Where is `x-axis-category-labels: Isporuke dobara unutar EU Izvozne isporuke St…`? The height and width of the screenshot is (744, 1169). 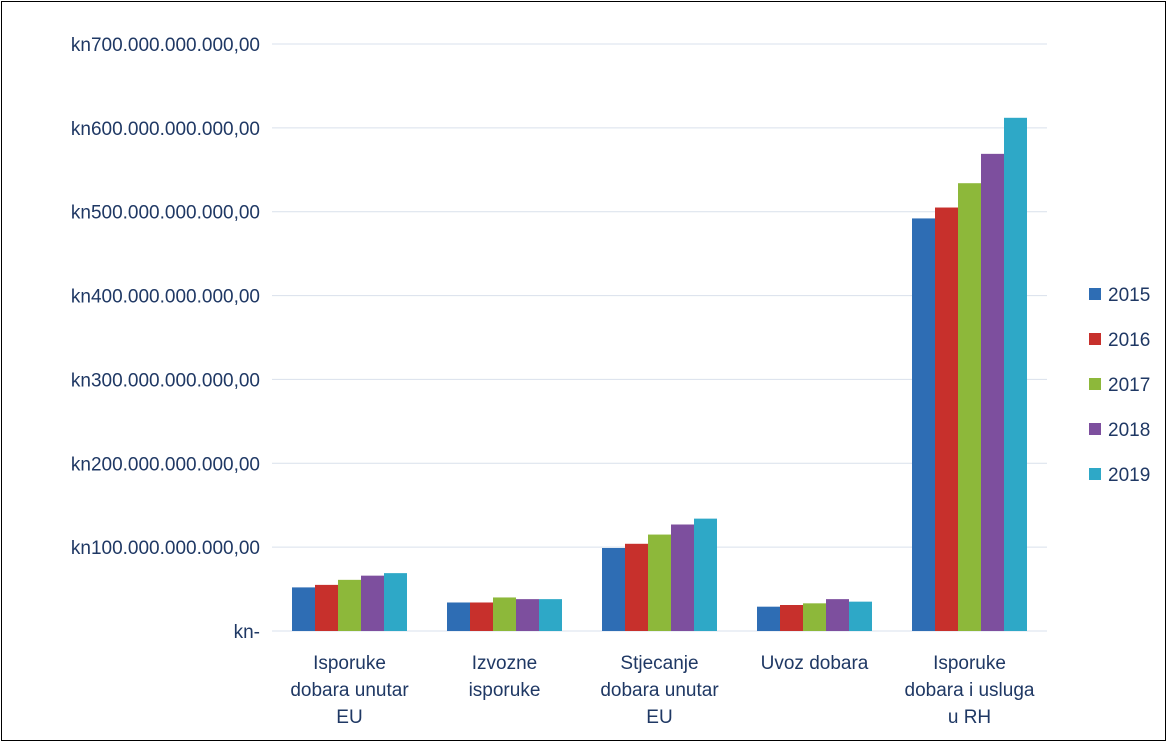 x-axis-category-labels: Isporuke dobara unutar EU Izvozne isporuke St… is located at coordinates (662, 690).